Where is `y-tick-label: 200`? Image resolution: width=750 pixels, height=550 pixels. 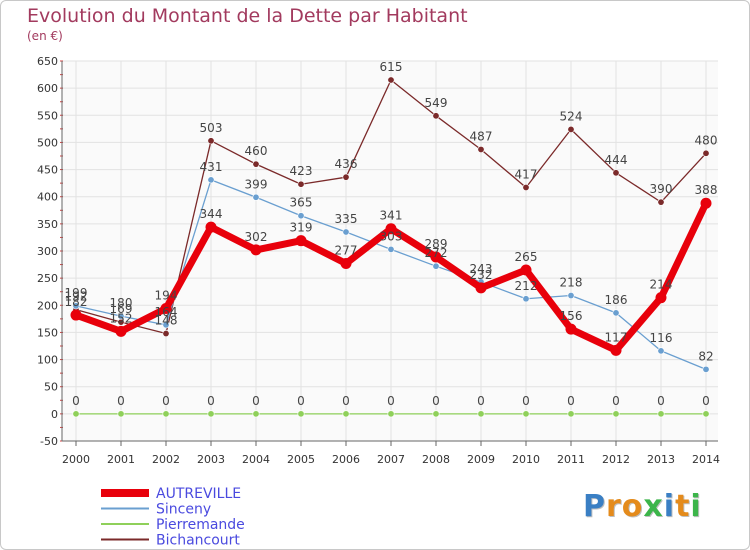
y-tick-label: 200 is located at coordinates (47, 305).